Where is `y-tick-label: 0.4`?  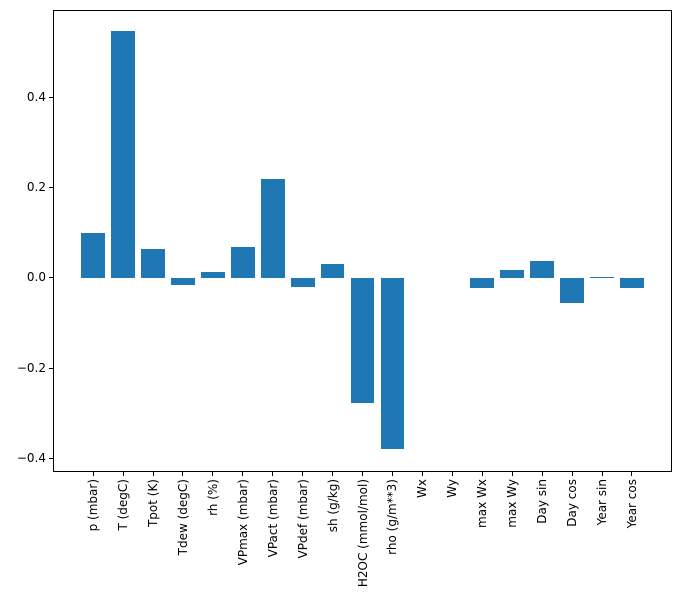
y-tick-label: 0.4 is located at coordinates (36, 96).